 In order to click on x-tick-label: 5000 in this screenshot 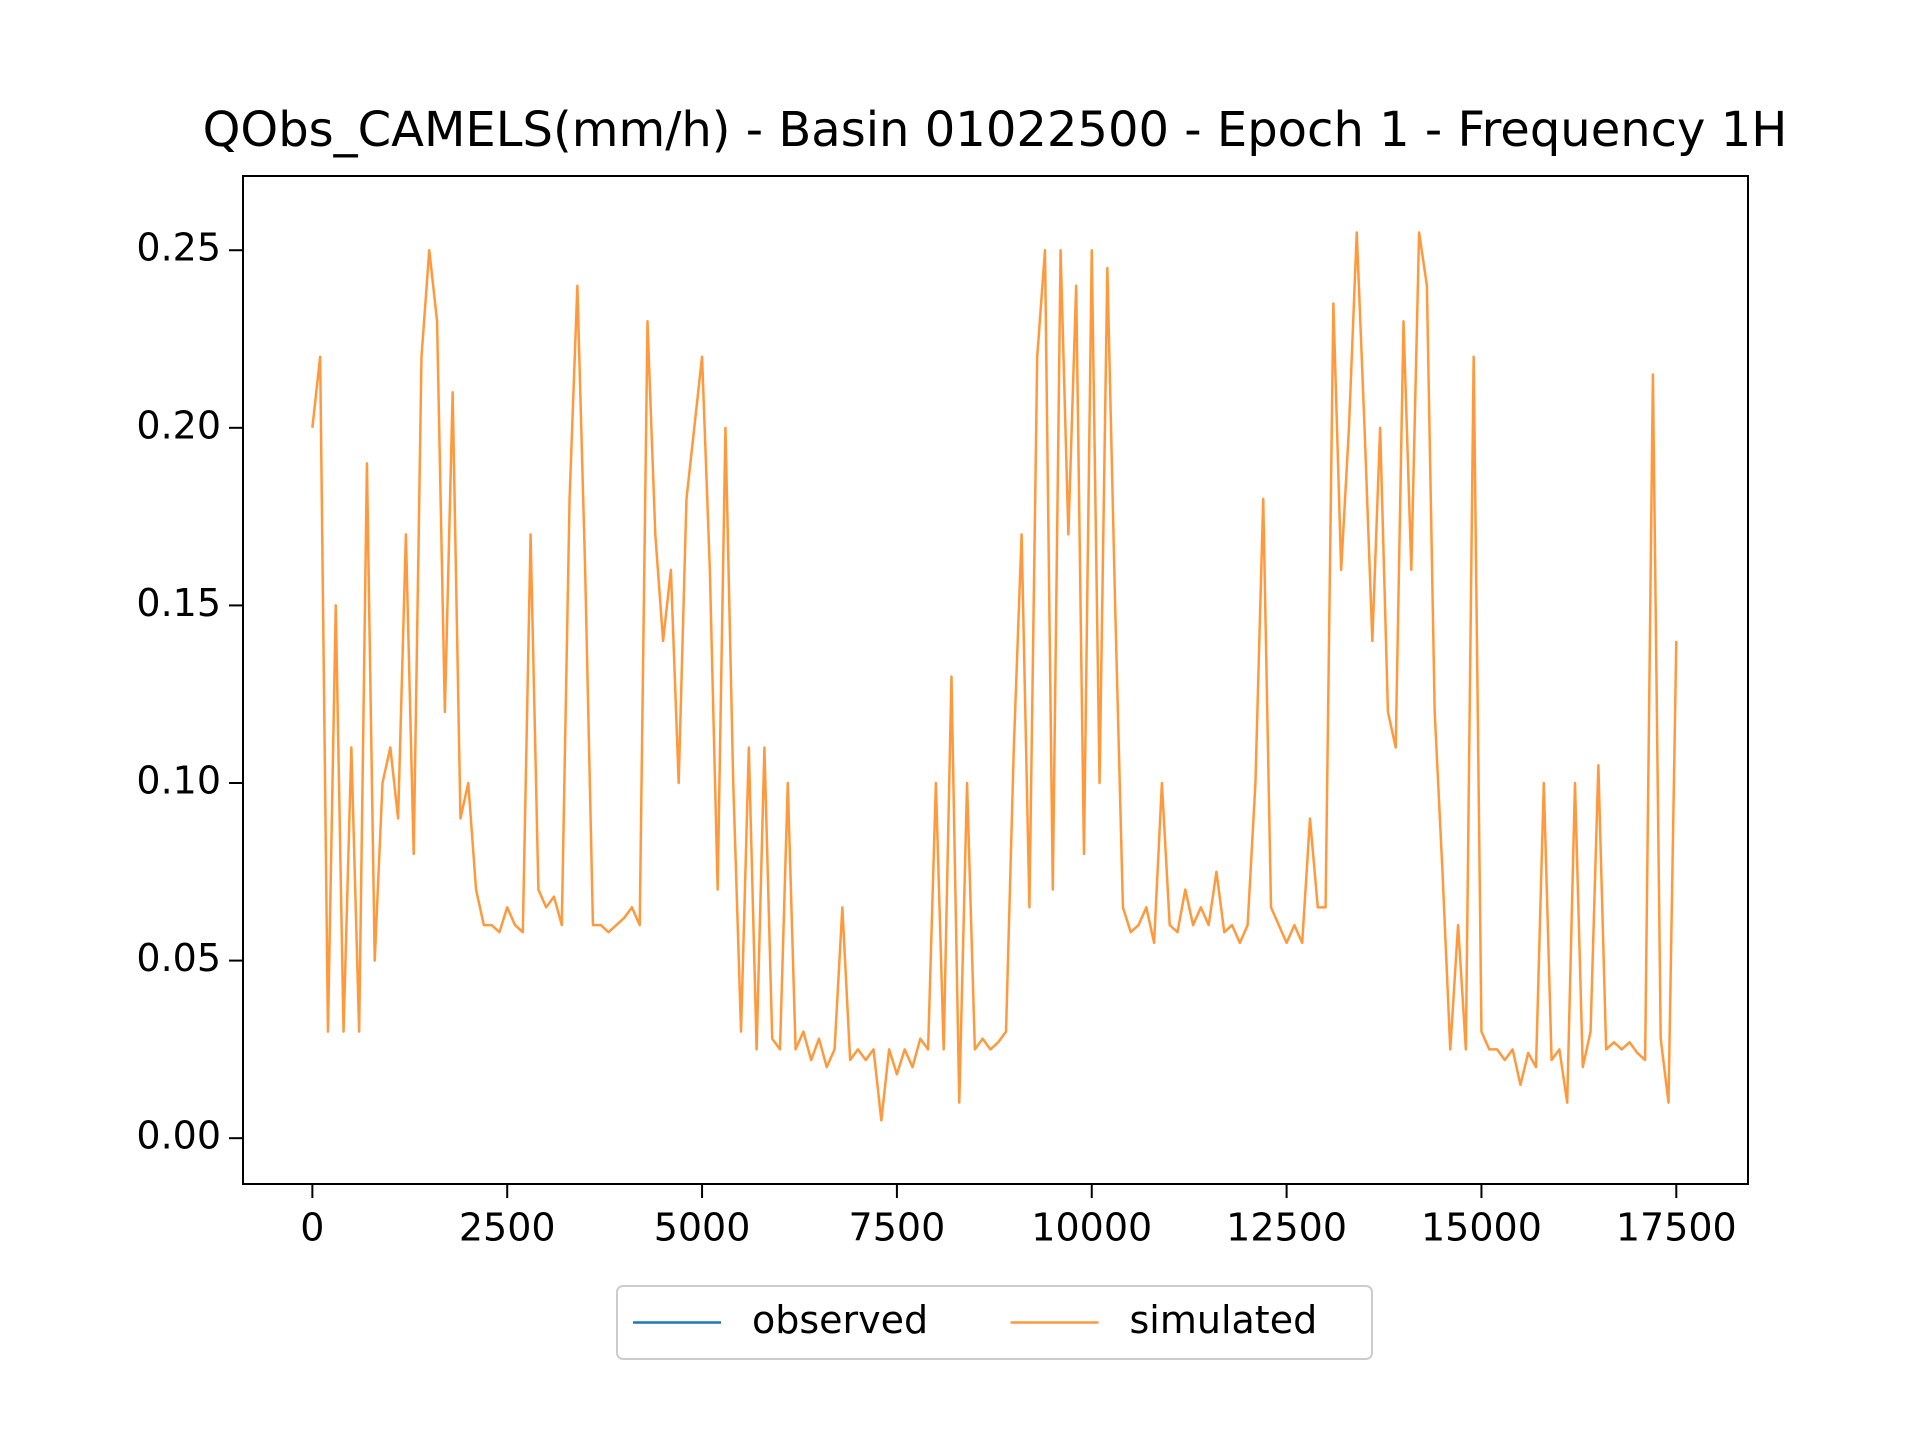, I will do `click(702, 1228)`.